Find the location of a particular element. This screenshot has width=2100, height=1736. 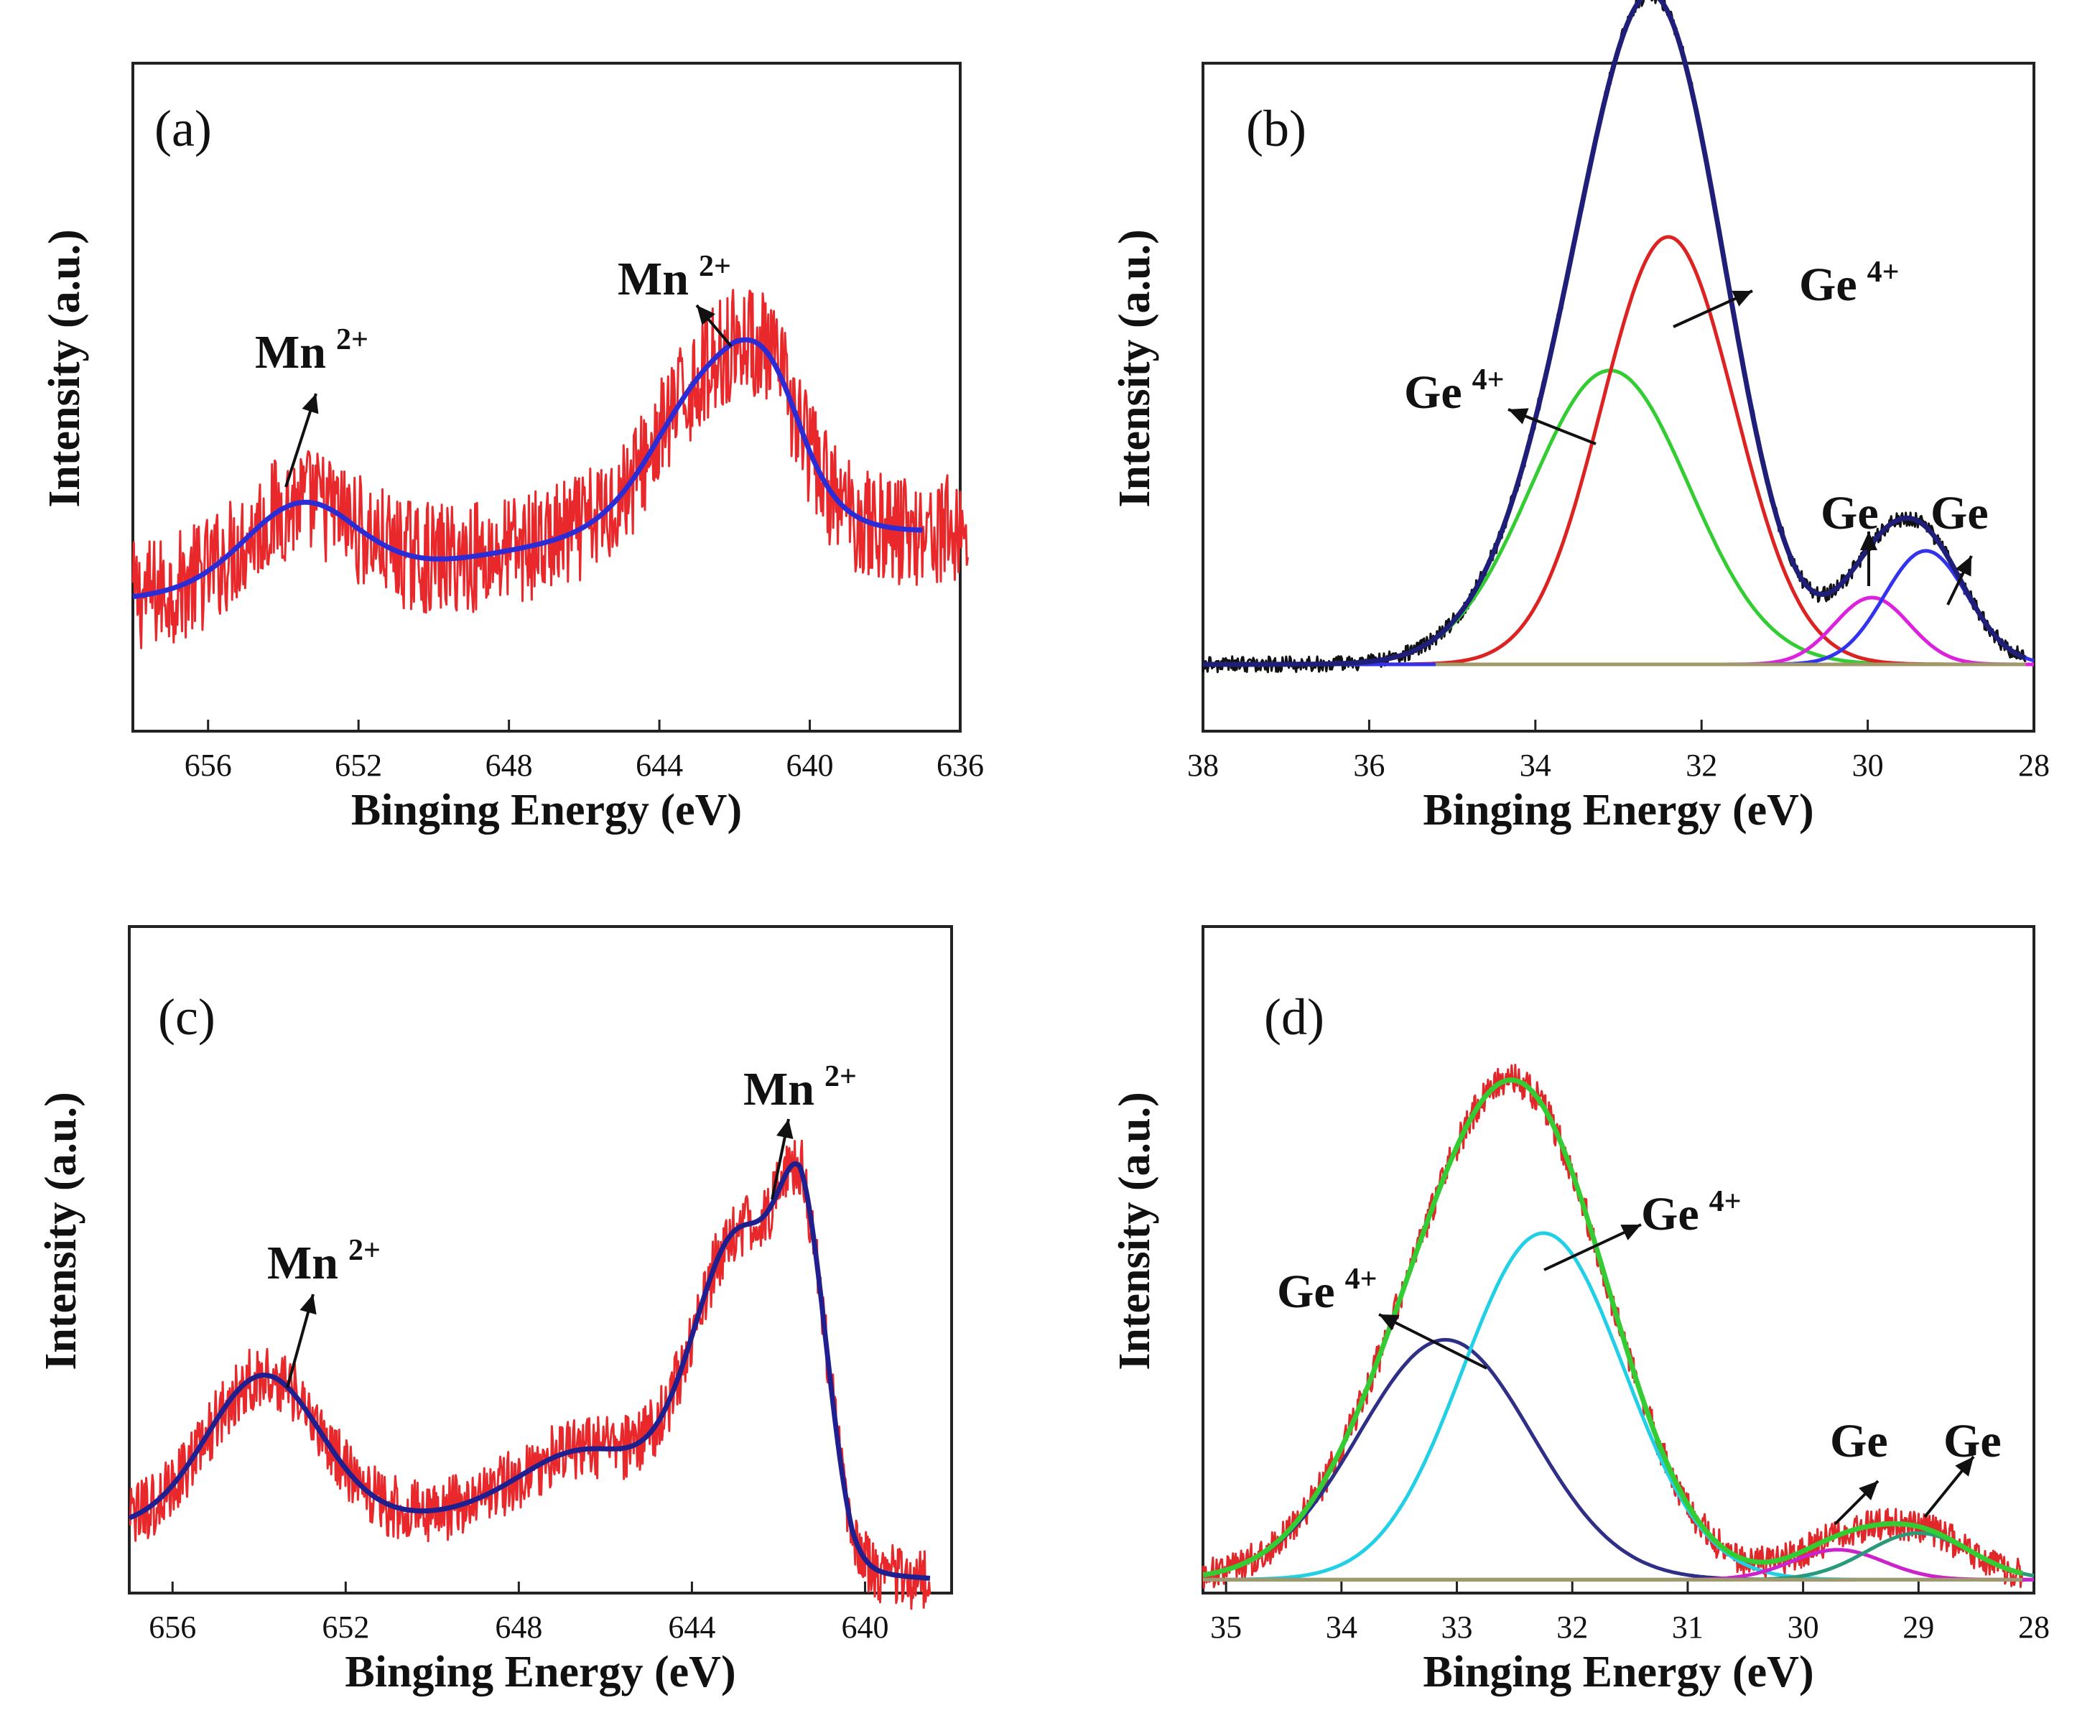

panel-label: (b) is located at coordinates (1276, 128).